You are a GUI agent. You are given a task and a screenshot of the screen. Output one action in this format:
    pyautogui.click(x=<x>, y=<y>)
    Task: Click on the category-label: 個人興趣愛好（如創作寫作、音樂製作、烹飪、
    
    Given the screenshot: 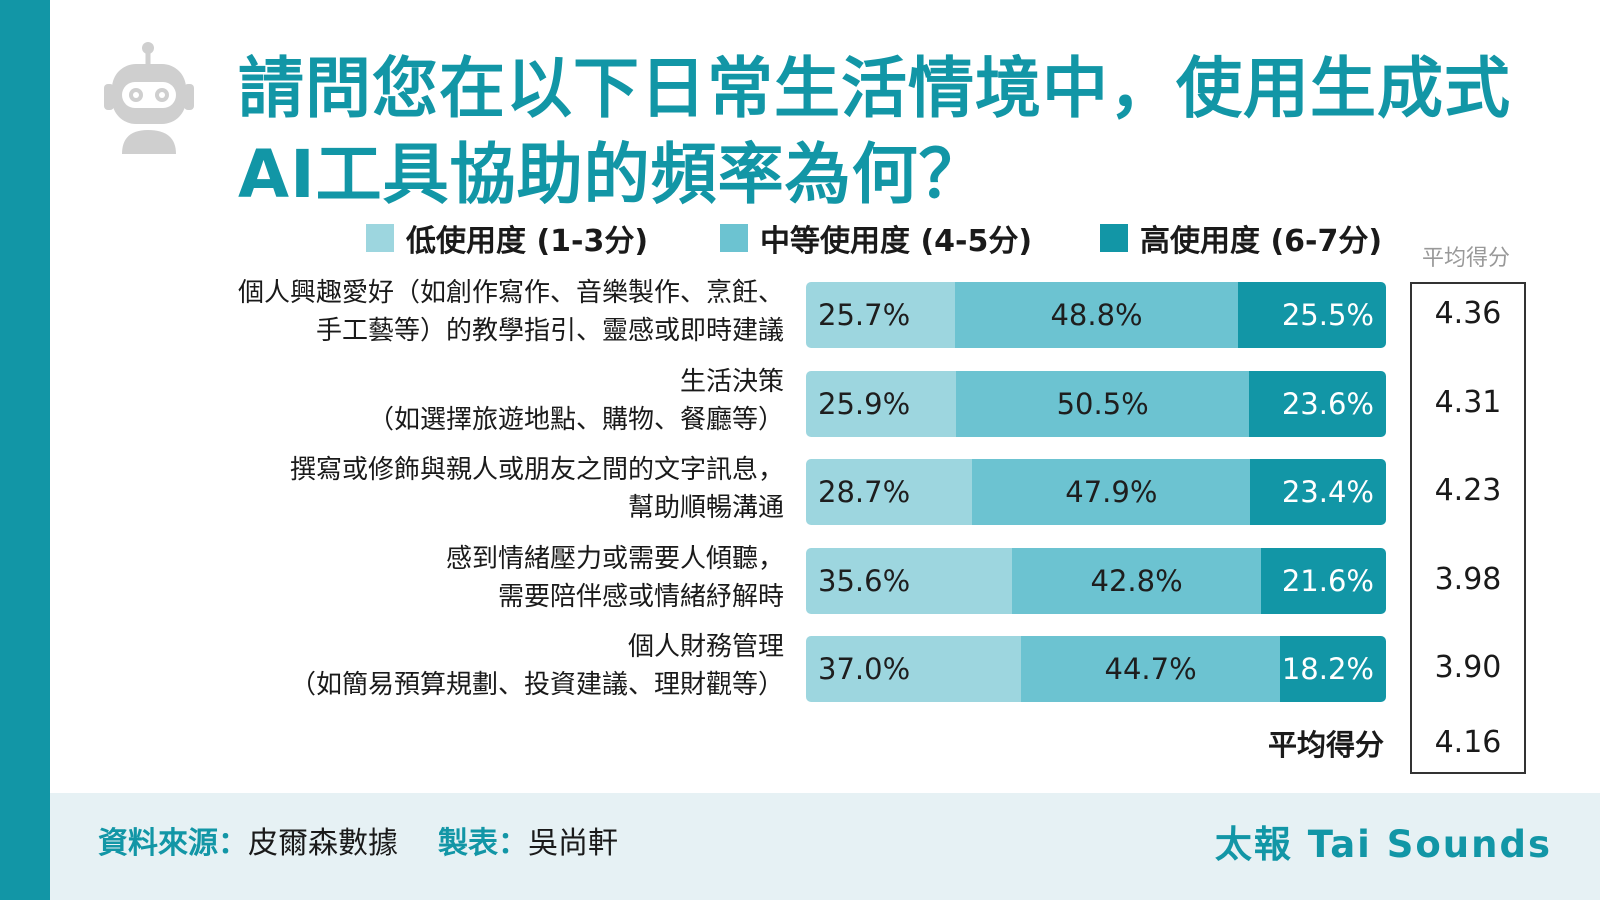 What is the action you would take?
    pyautogui.click(x=510, y=293)
    